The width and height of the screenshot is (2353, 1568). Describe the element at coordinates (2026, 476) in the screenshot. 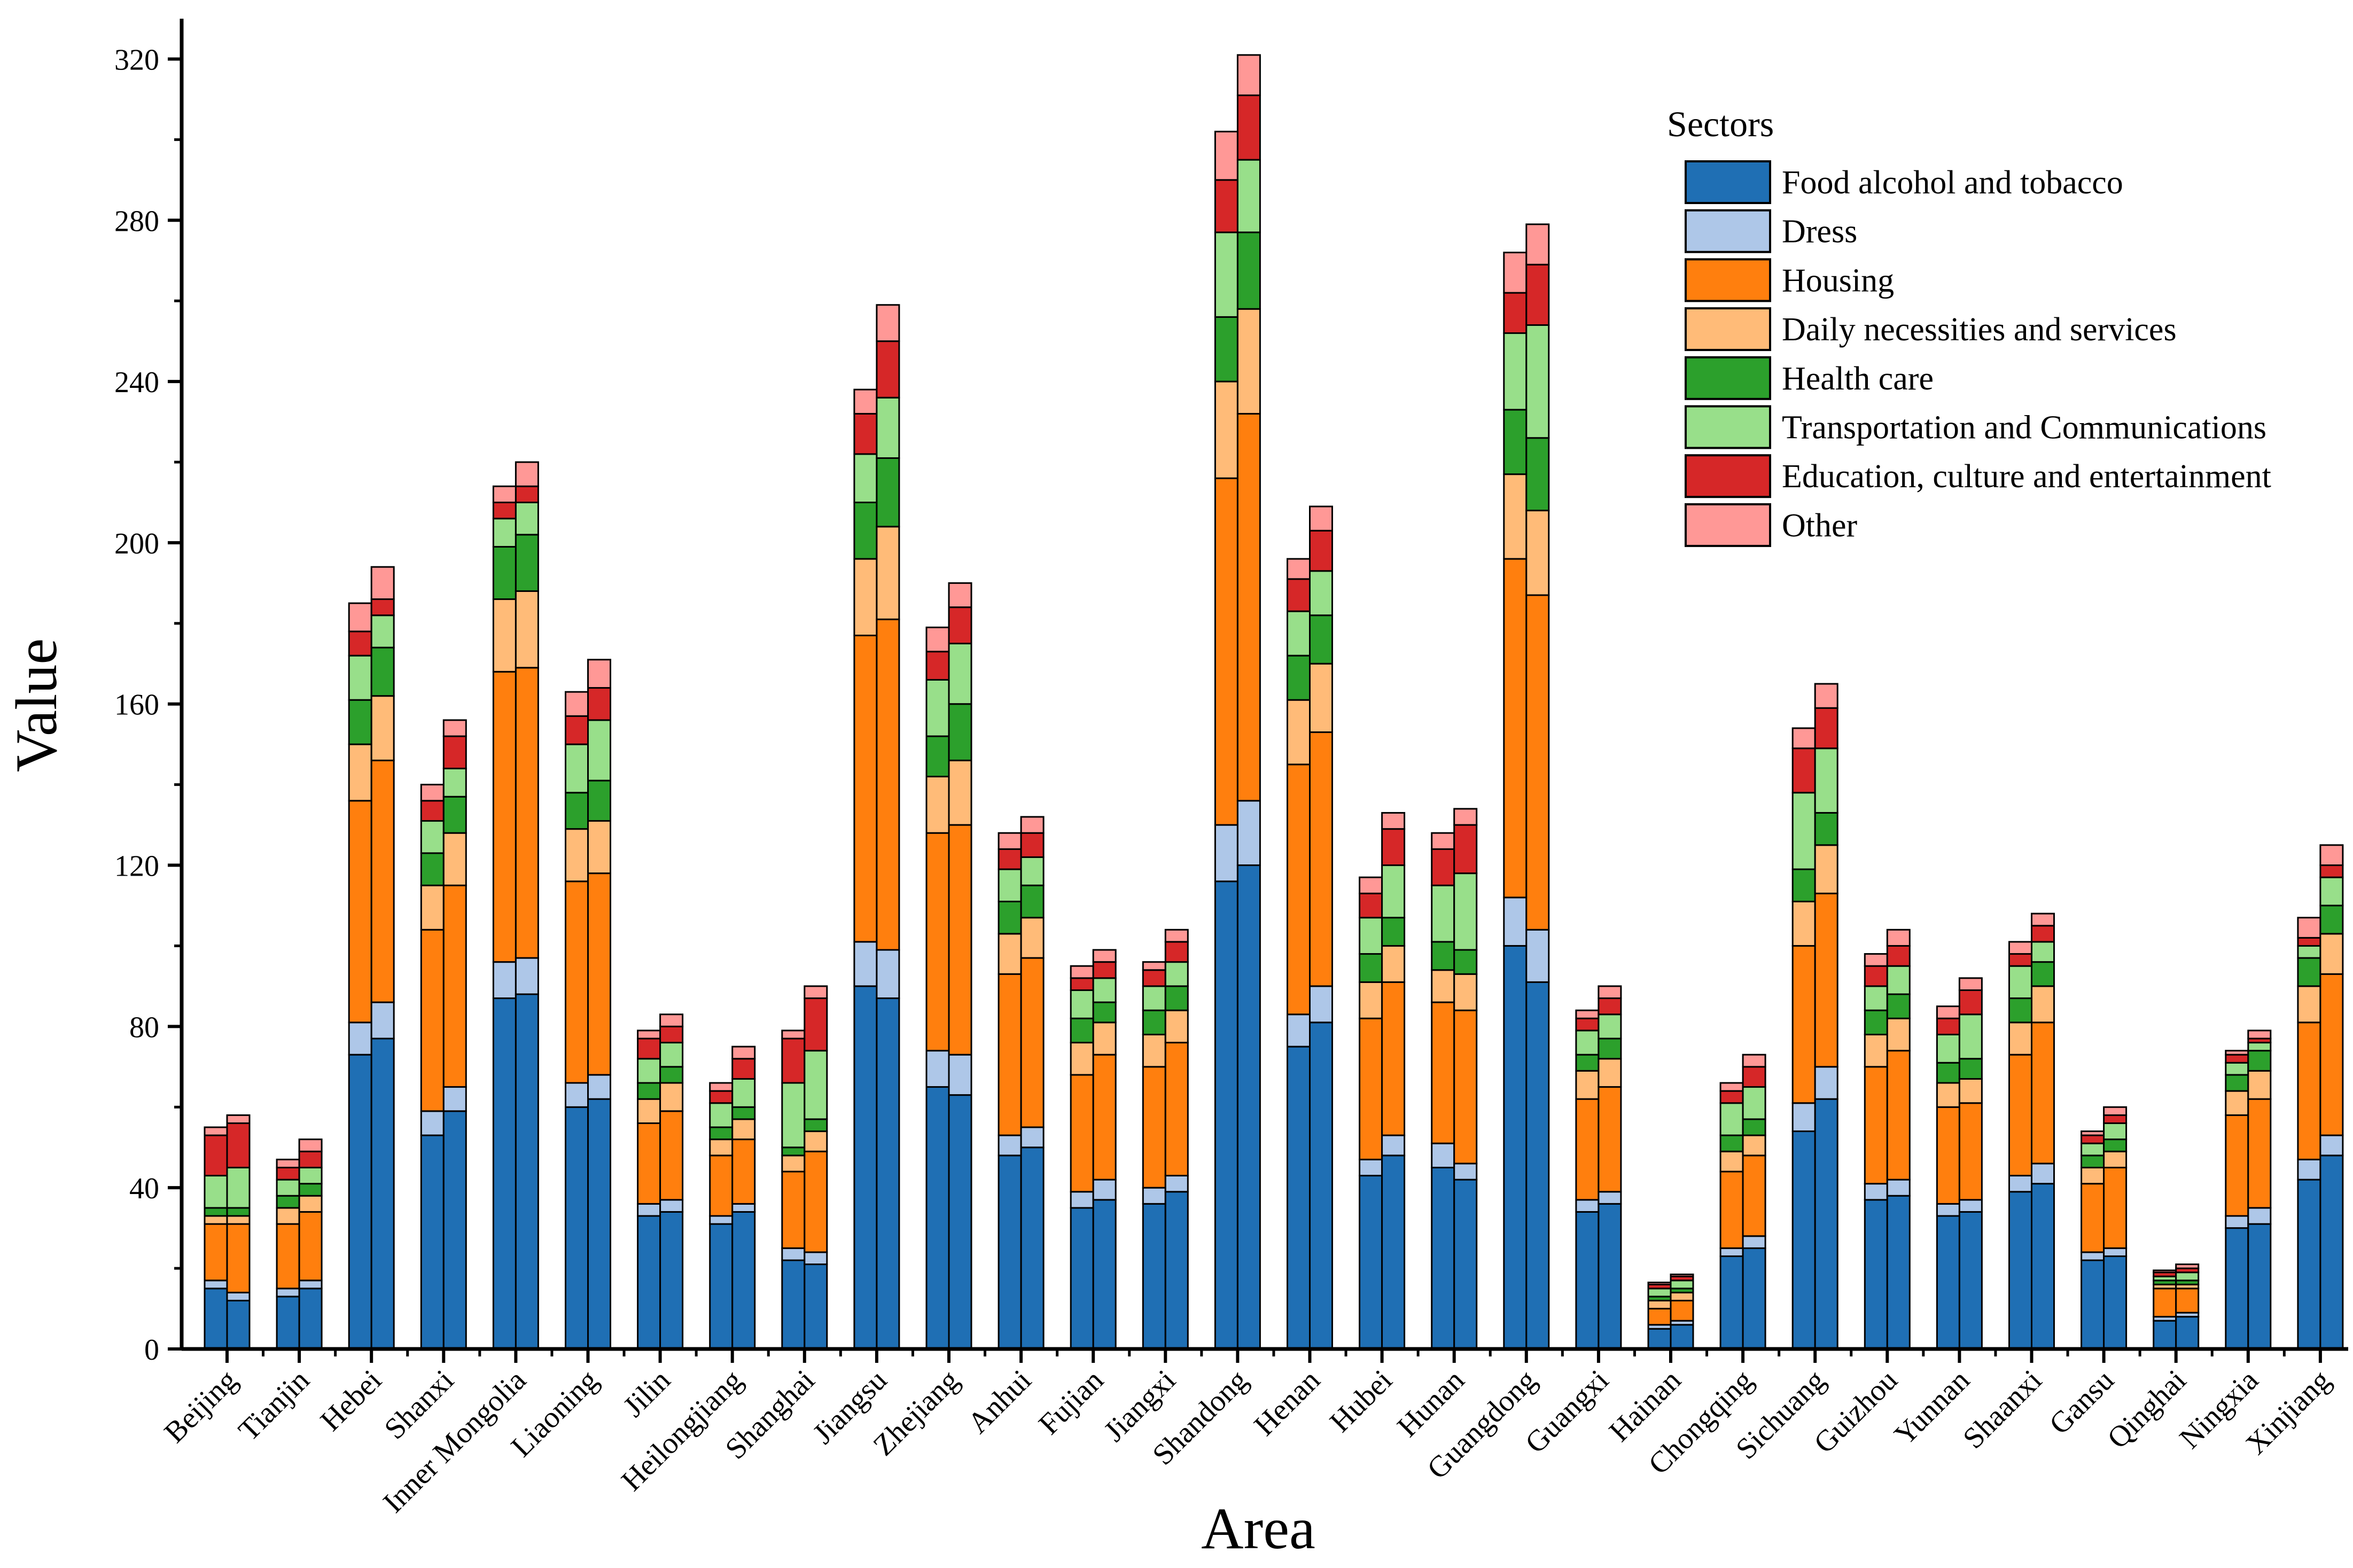

I see `legend-label-6: Education, culture and entertainment` at that location.